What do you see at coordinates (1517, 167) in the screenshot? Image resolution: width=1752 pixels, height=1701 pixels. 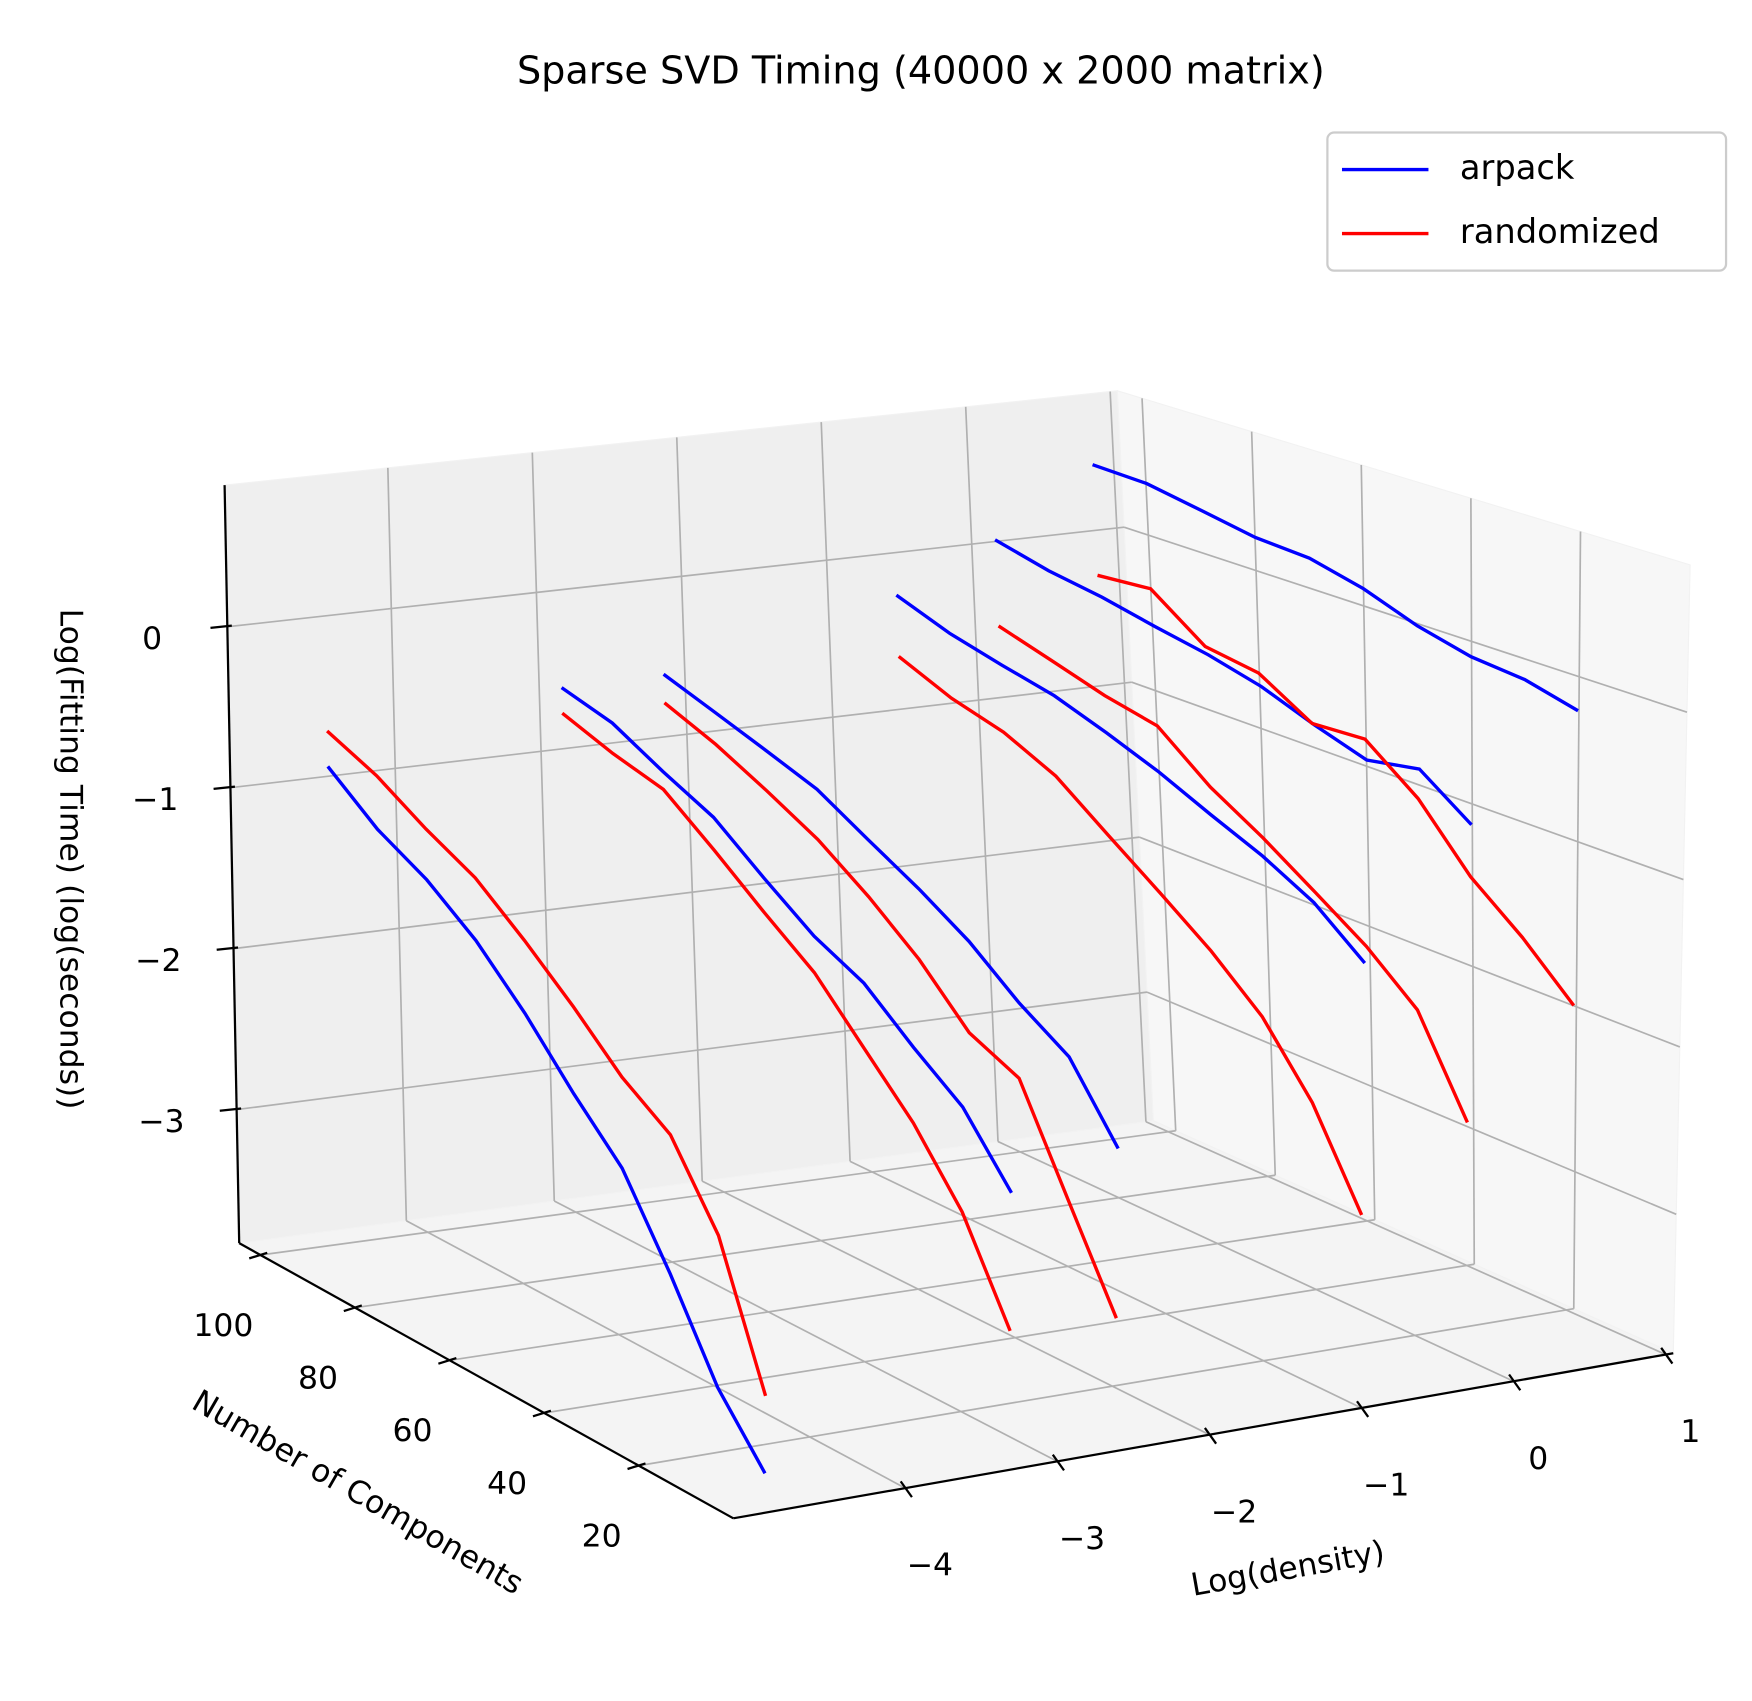 I see `legend-label: arpack` at bounding box center [1517, 167].